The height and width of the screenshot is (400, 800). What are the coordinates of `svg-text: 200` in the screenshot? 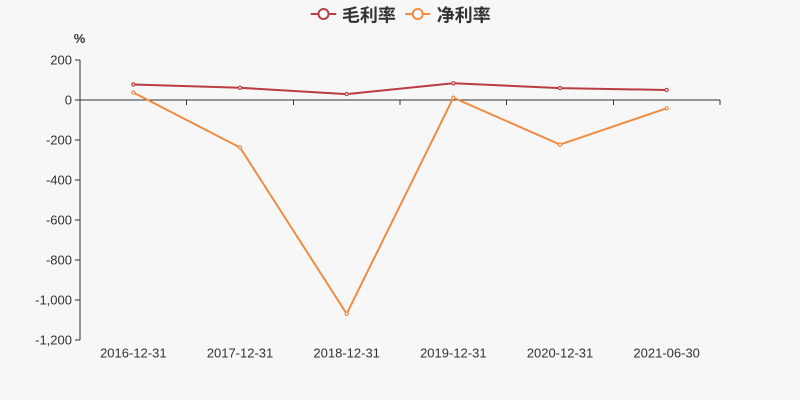 It's located at (61, 60).